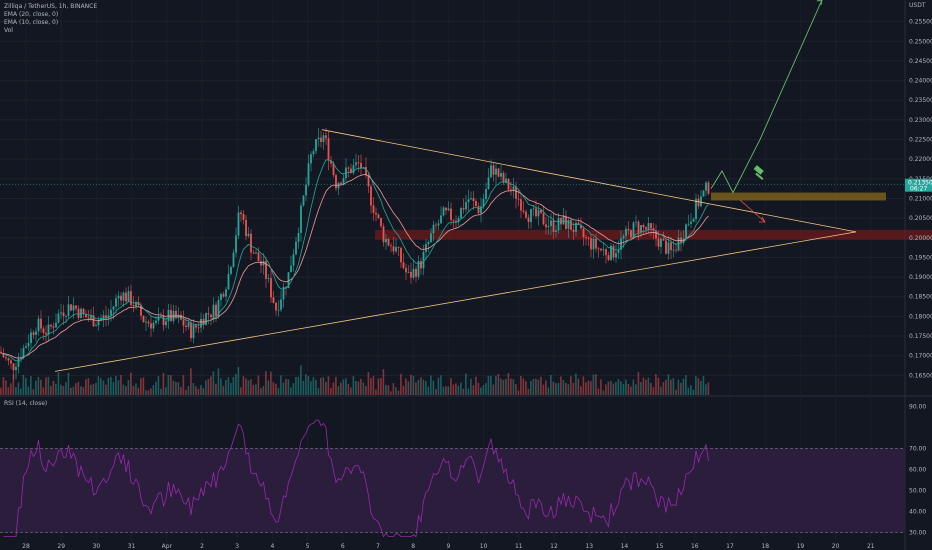 This screenshot has width=932, height=550. Describe the element at coordinates (917, 469) in the screenshot. I see `rsi-tick-label: 60.00` at that location.